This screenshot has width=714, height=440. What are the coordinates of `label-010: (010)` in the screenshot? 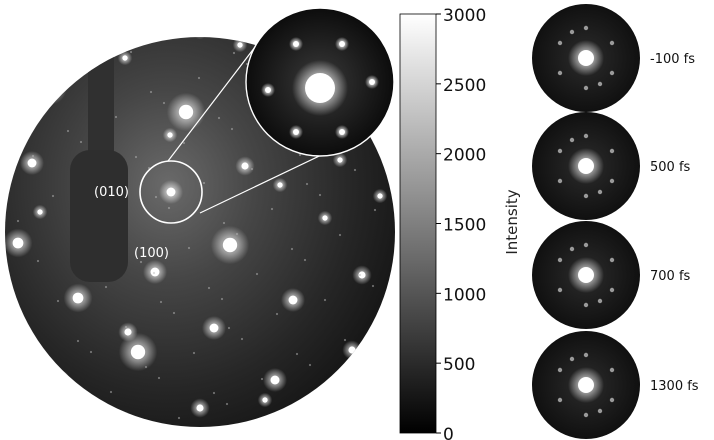 It's located at (111, 192).